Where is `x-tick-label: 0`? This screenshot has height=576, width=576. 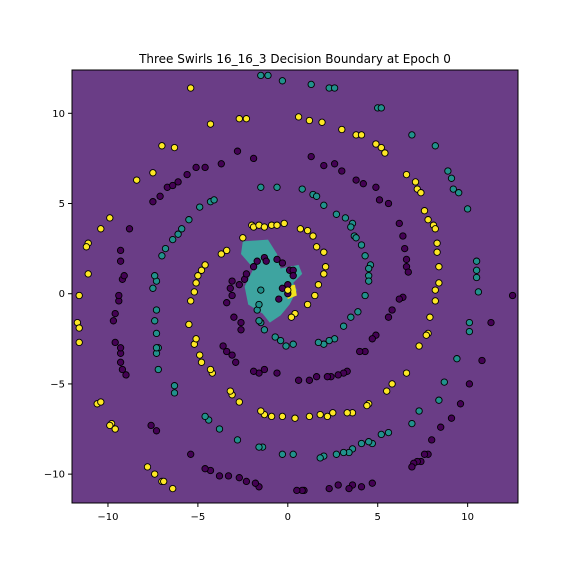 x-tick-label: 0 is located at coordinates (288, 517).